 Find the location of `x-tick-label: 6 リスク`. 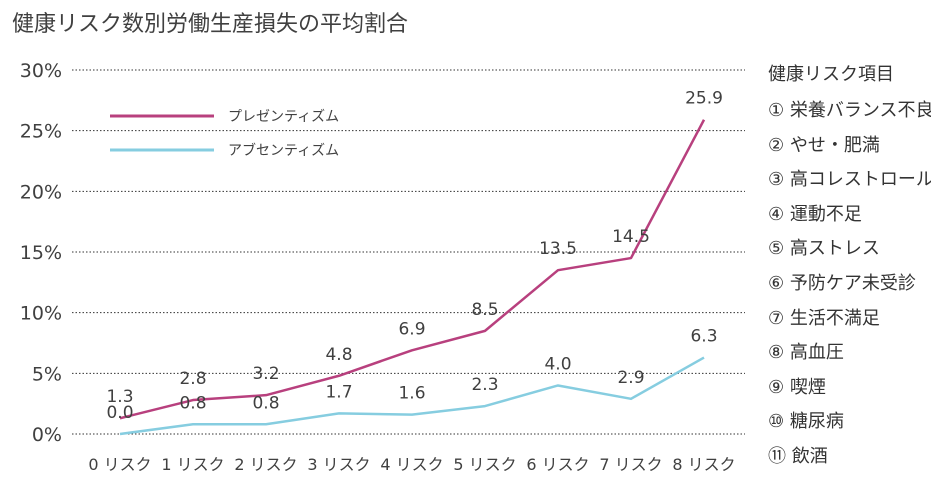

x-tick-label: 6 リスク is located at coordinates (557, 464).